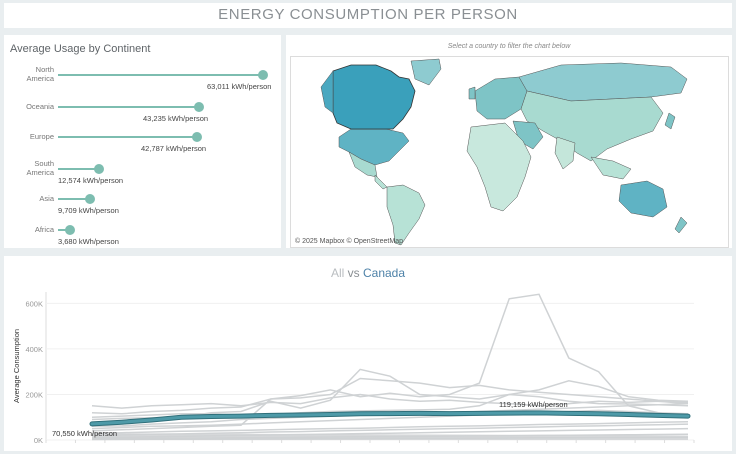 This screenshot has height=454, width=736. Describe the element at coordinates (80, 49) in the screenshot. I see `continent-usage-heading: Average Usage by Continent` at that location.